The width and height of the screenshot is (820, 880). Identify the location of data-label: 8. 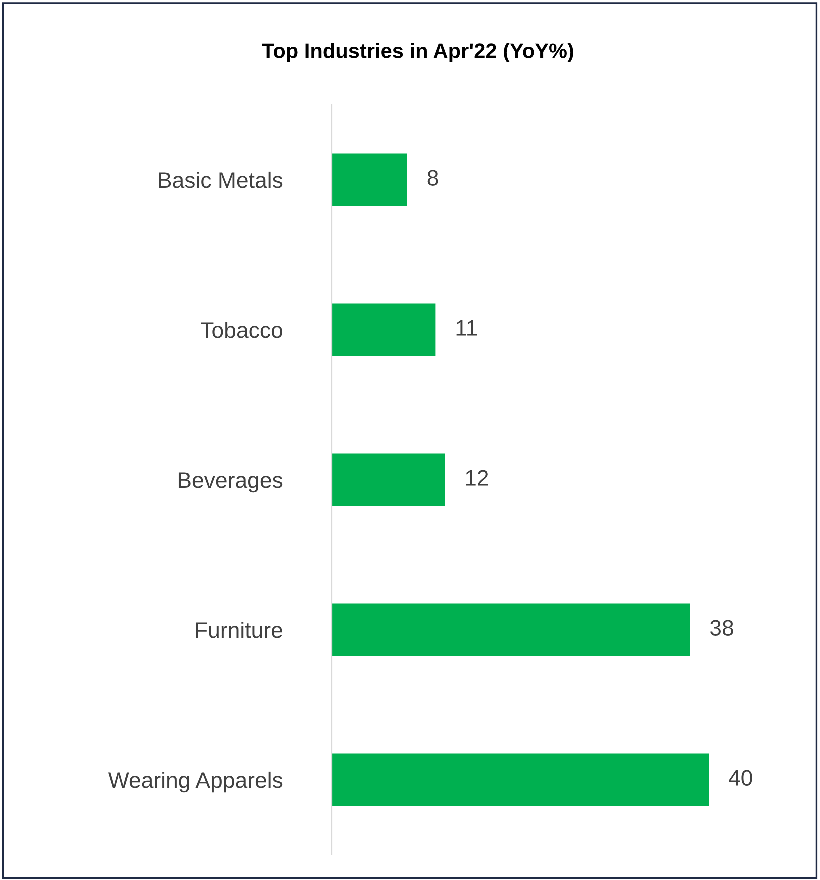
(433, 178).